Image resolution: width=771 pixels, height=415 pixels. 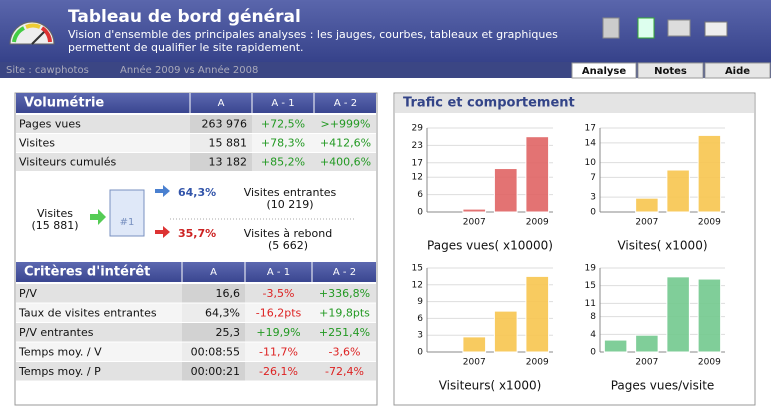 What do you see at coordinates (289, 204) in the screenshot?
I see `flow-value: (10 219)` at bounding box center [289, 204].